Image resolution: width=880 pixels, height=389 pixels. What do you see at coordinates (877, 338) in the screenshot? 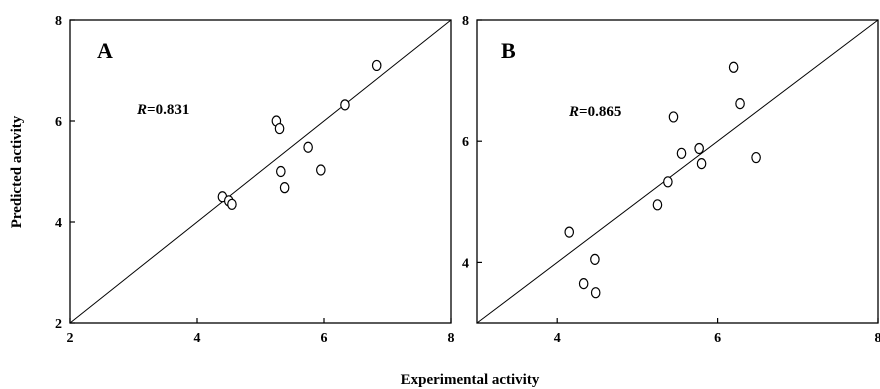
I see `x-tick-label-b: 8` at bounding box center [877, 338].